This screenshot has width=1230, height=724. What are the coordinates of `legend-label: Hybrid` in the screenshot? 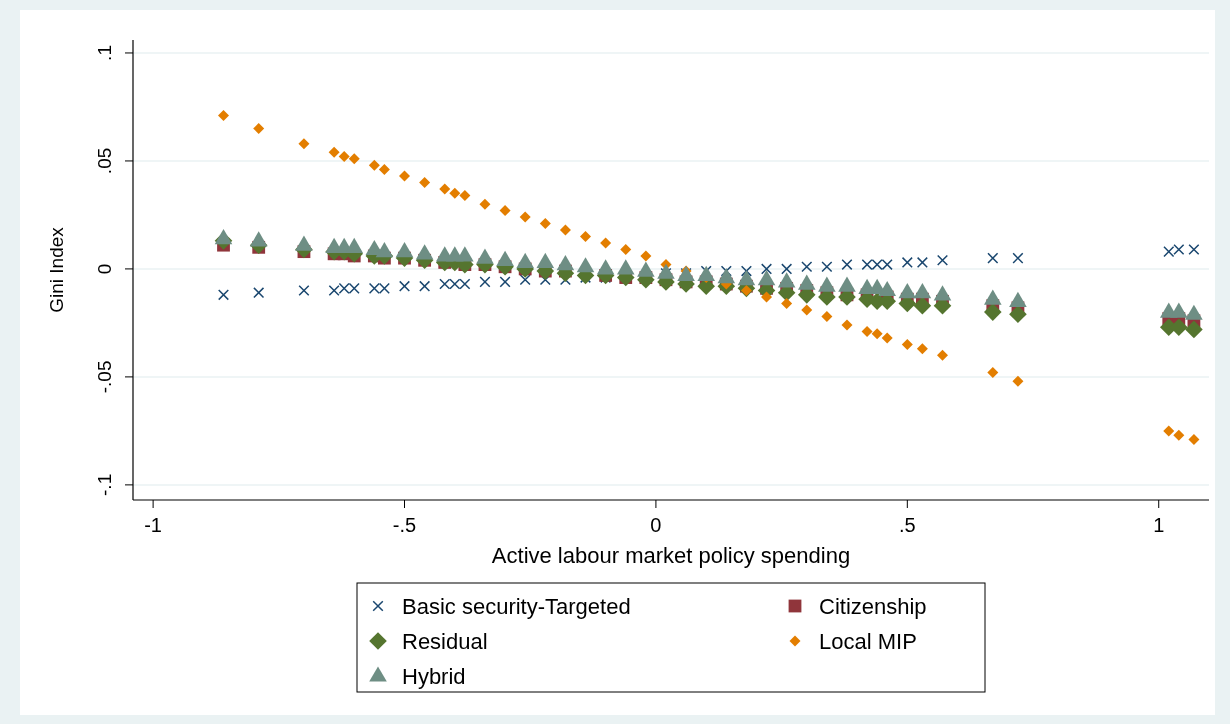 It's located at (434, 676).